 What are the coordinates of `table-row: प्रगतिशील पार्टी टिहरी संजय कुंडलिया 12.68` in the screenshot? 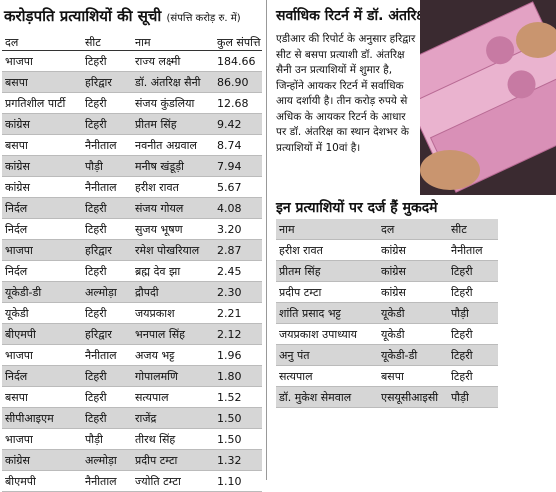 It's located at (132, 103).